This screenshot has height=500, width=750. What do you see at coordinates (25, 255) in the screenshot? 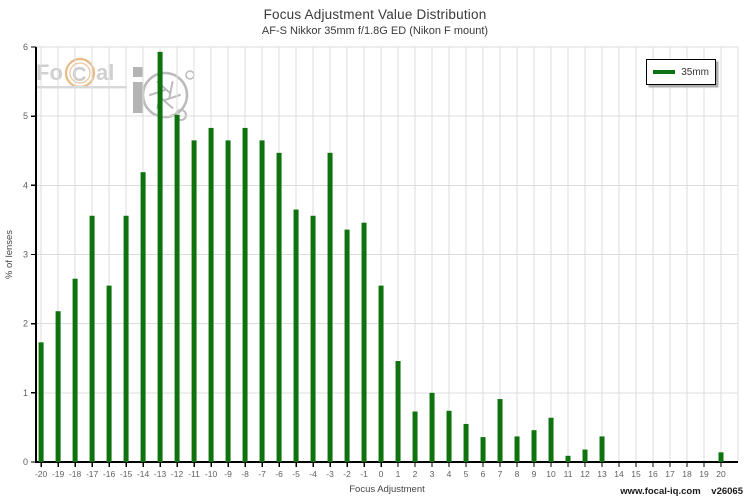
I see `y-tick-label: 3` at bounding box center [25, 255].